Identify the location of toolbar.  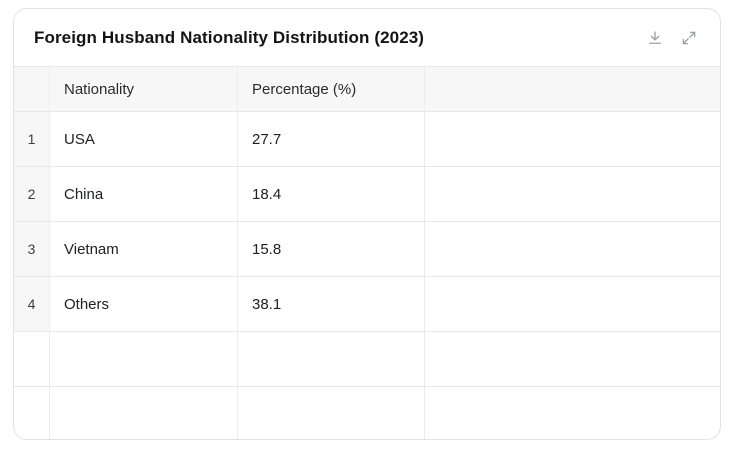
(672, 38).